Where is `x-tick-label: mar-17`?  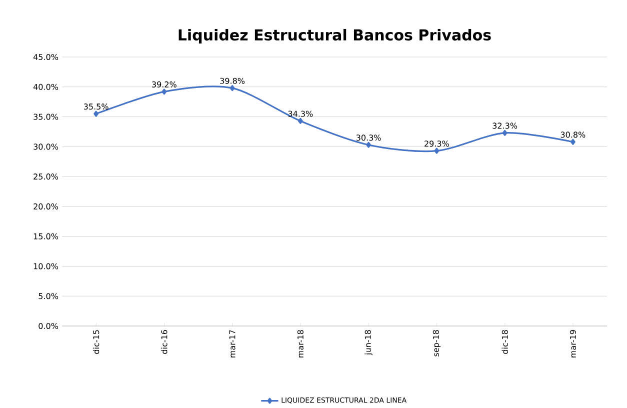 x-tick-label: mar-17 is located at coordinates (232, 344).